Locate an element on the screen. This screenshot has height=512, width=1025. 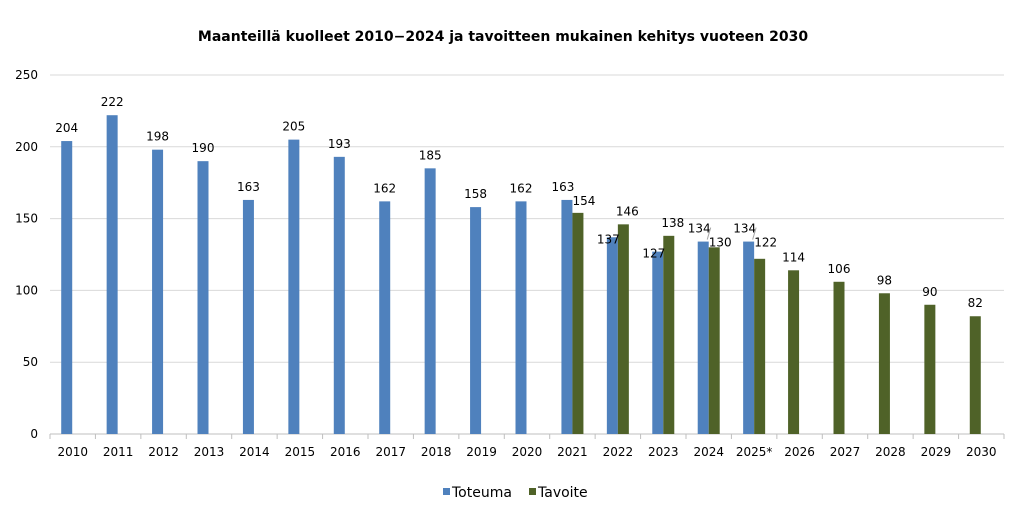
data-label: 106 is located at coordinates (839, 269).